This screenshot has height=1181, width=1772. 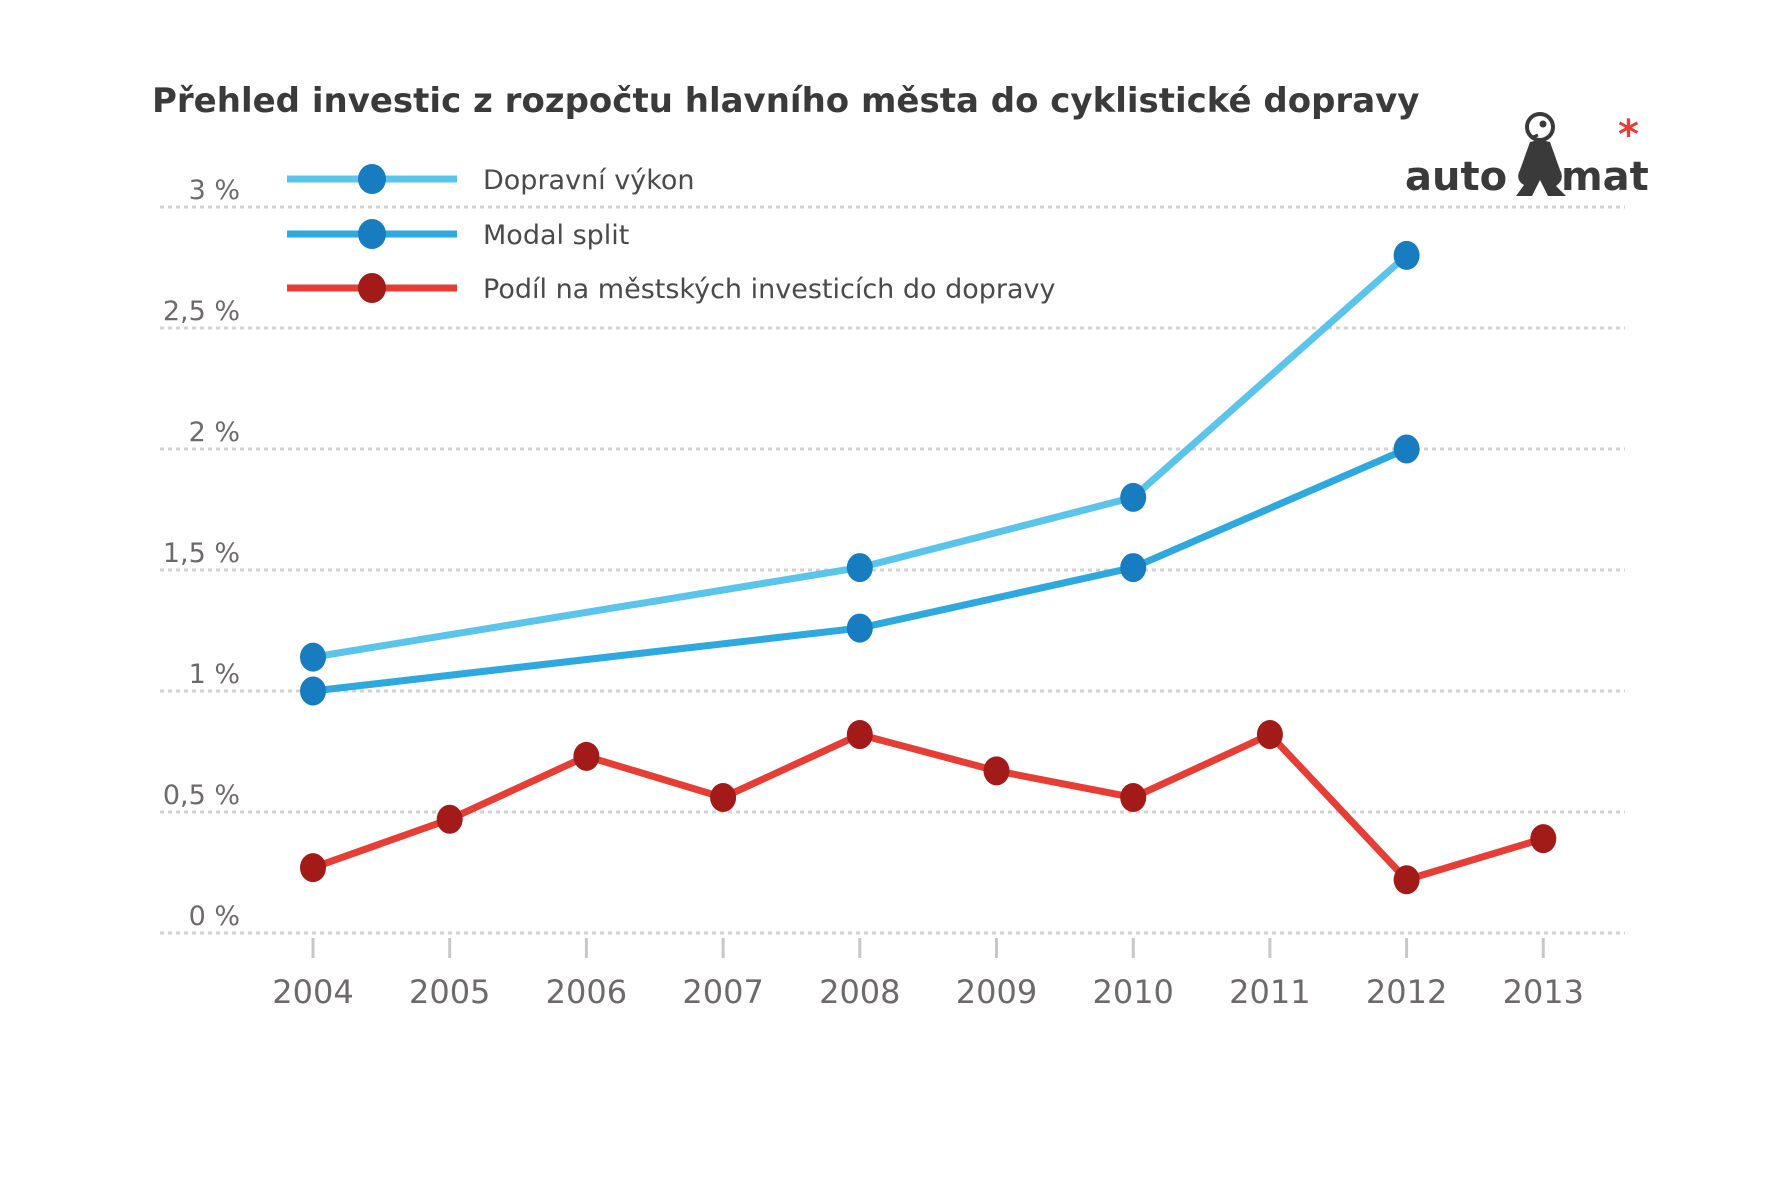 I want to click on x-tick-label: 2013, so click(x=1543, y=992).